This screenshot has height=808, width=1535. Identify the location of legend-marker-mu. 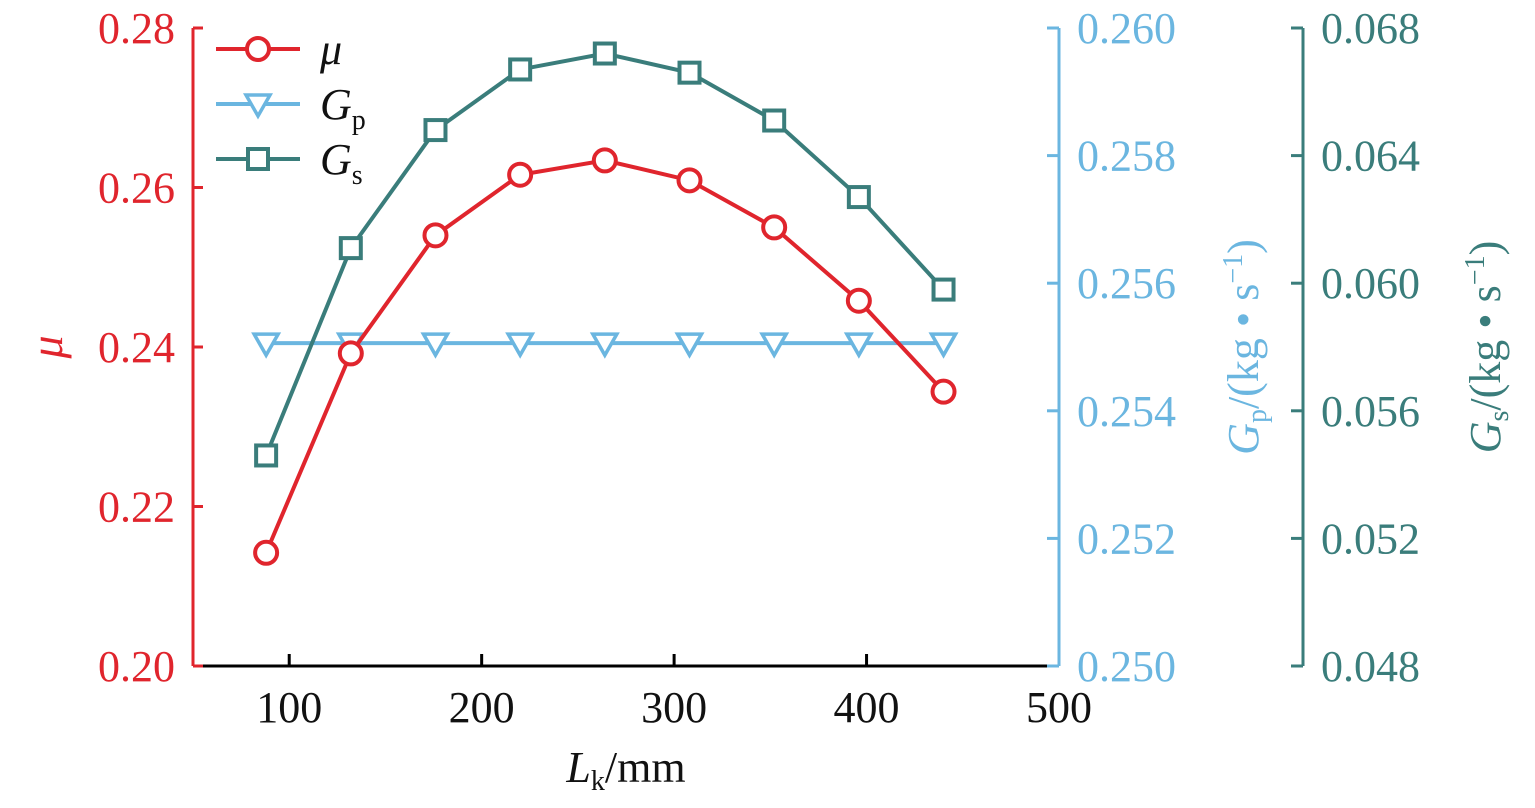
(258, 49).